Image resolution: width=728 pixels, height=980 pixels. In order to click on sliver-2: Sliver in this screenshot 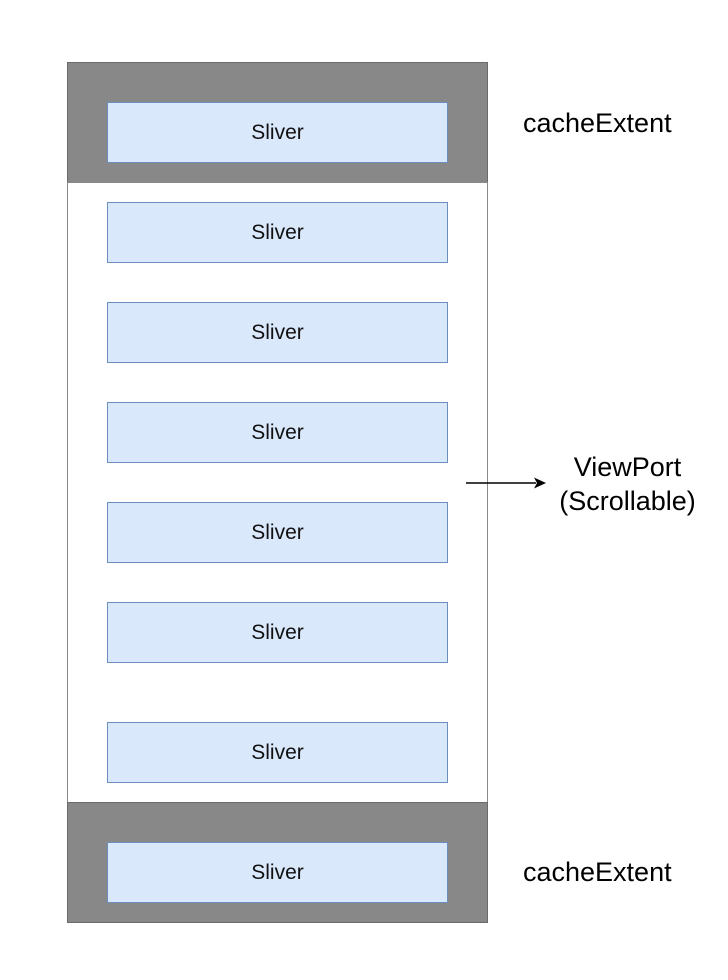, I will do `click(277, 332)`.